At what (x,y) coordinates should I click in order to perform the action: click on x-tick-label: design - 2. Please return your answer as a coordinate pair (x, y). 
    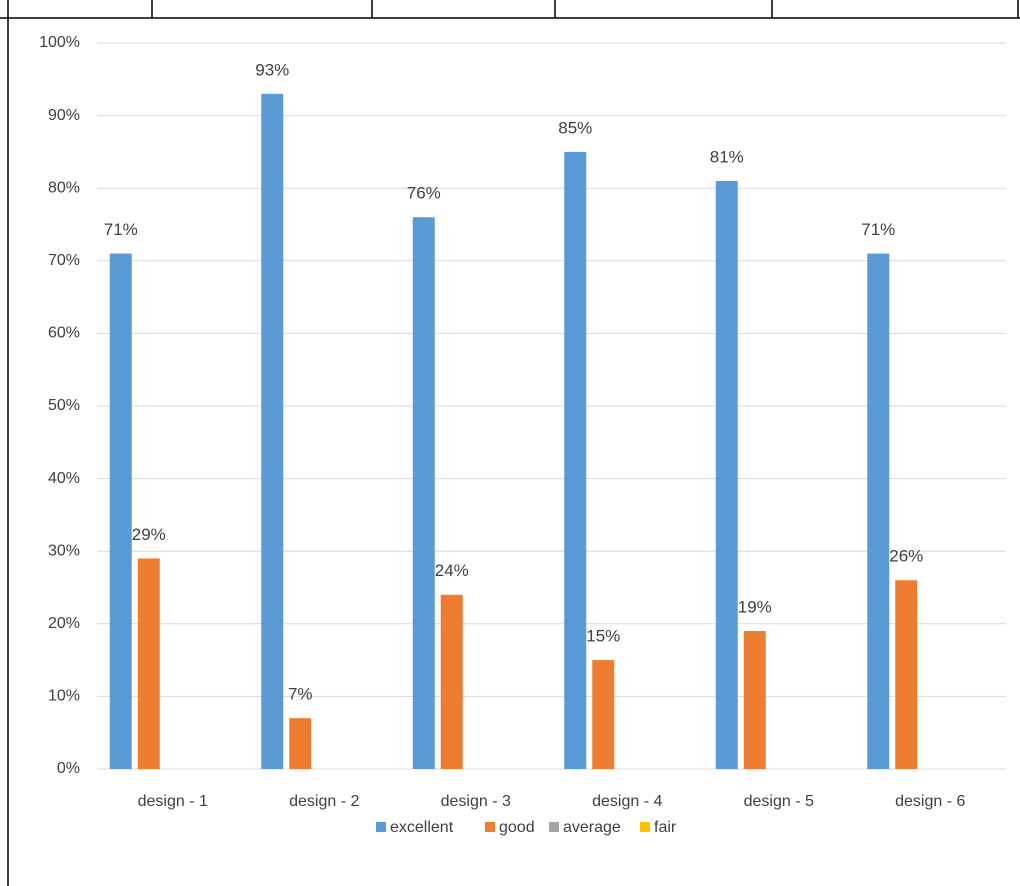
    Looking at the image, I should click on (324, 801).